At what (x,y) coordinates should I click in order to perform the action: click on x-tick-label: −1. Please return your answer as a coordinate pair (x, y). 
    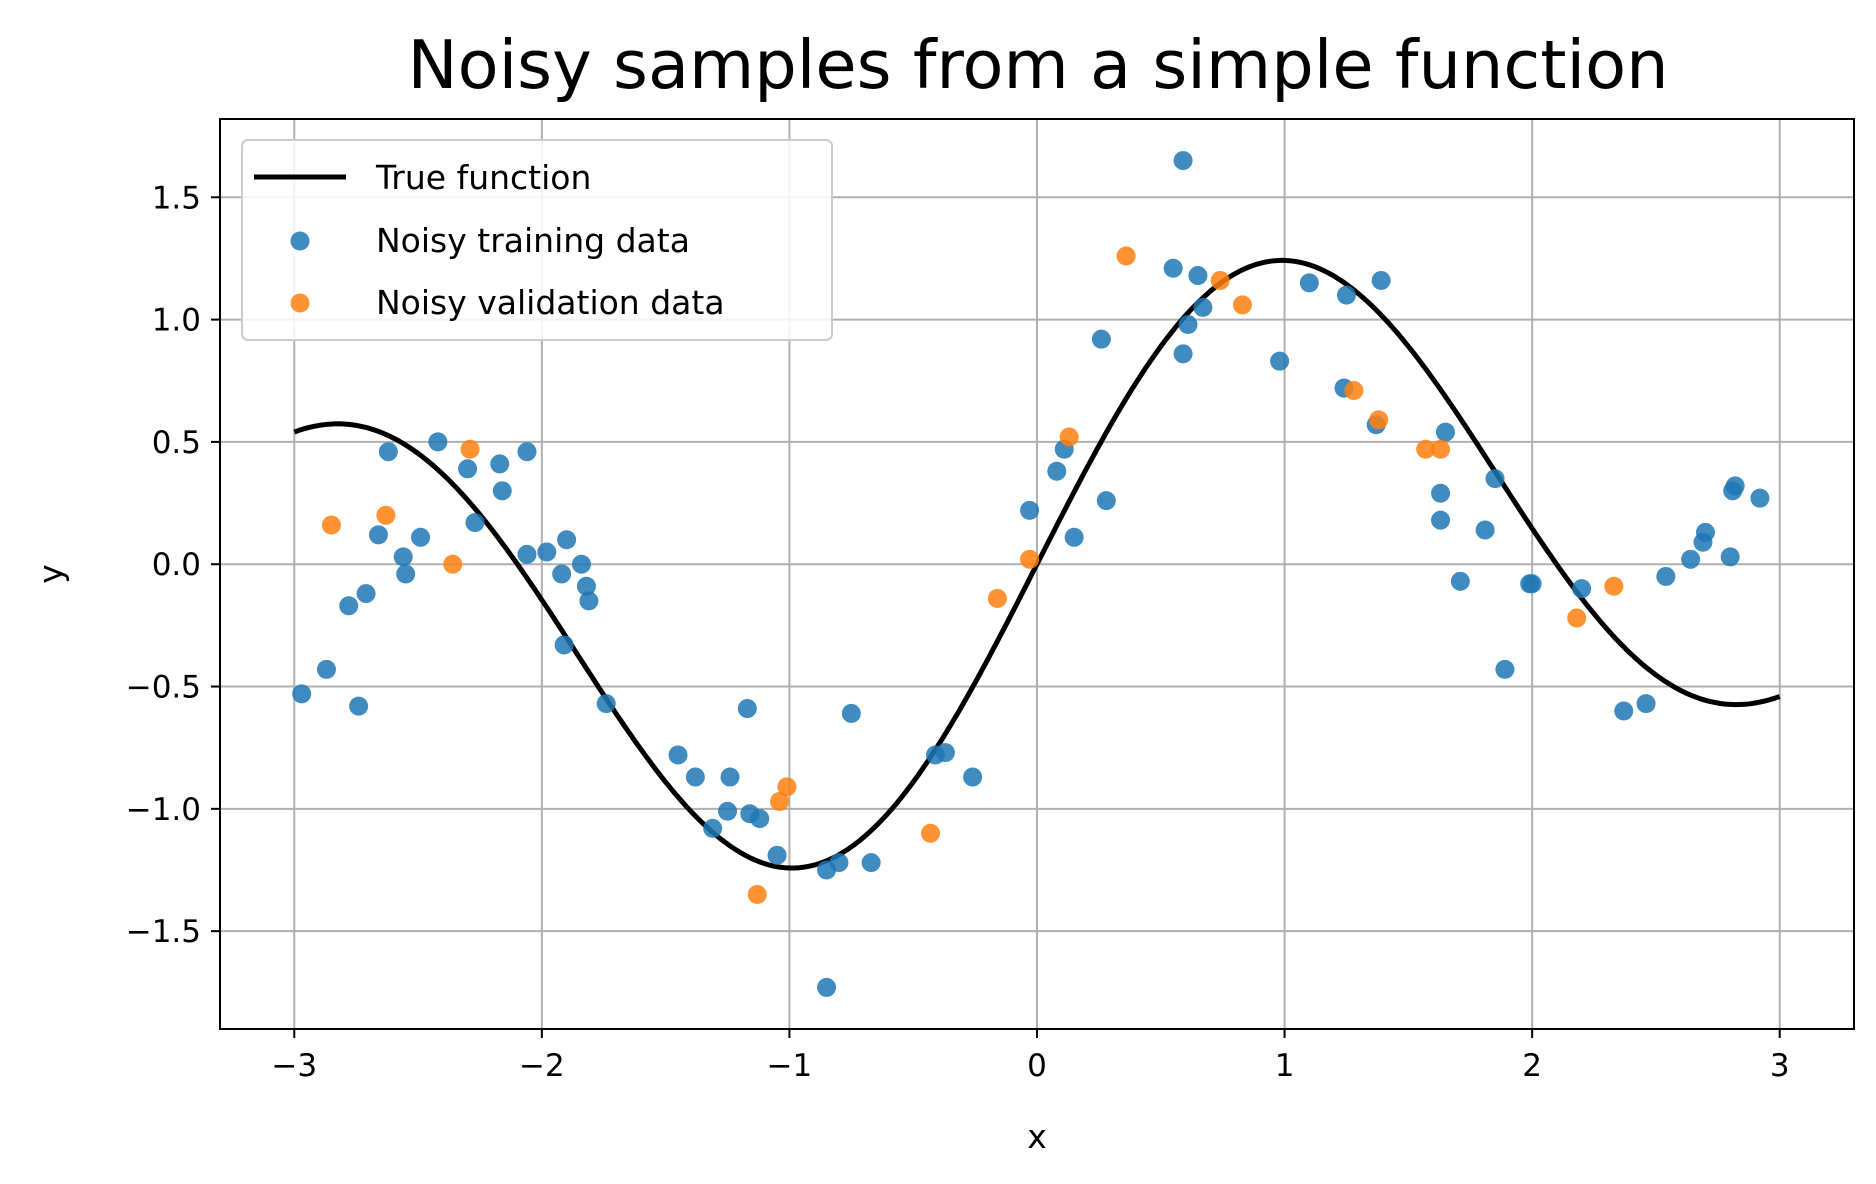
    Looking at the image, I should click on (790, 1066).